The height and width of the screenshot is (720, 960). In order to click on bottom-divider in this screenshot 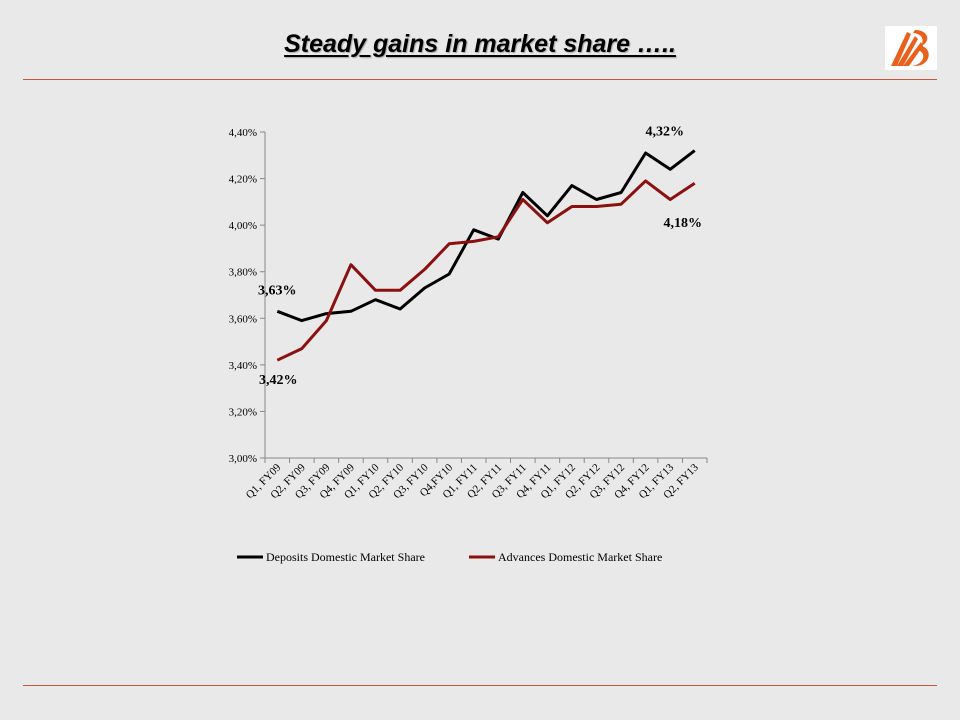, I will do `click(480, 685)`.